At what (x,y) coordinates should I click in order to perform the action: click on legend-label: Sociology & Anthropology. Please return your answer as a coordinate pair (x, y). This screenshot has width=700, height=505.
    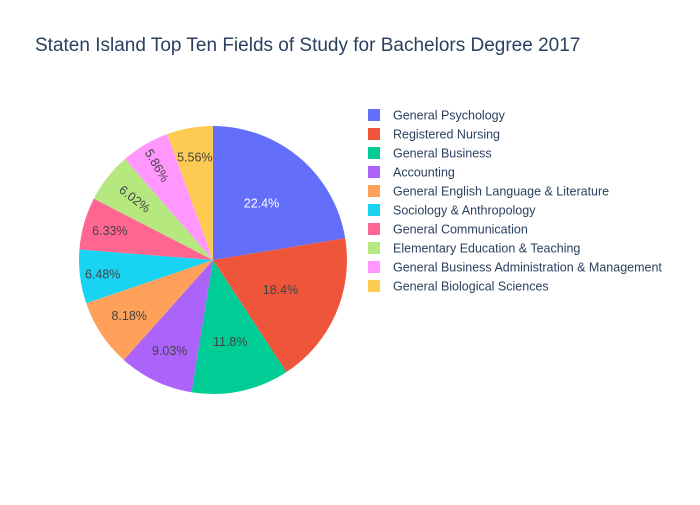
    Looking at the image, I should click on (464, 211).